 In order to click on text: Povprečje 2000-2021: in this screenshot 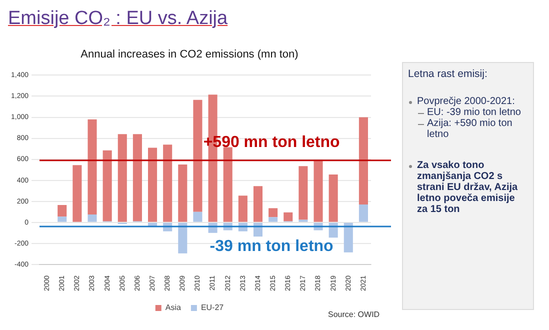, I will do `click(466, 101)`.